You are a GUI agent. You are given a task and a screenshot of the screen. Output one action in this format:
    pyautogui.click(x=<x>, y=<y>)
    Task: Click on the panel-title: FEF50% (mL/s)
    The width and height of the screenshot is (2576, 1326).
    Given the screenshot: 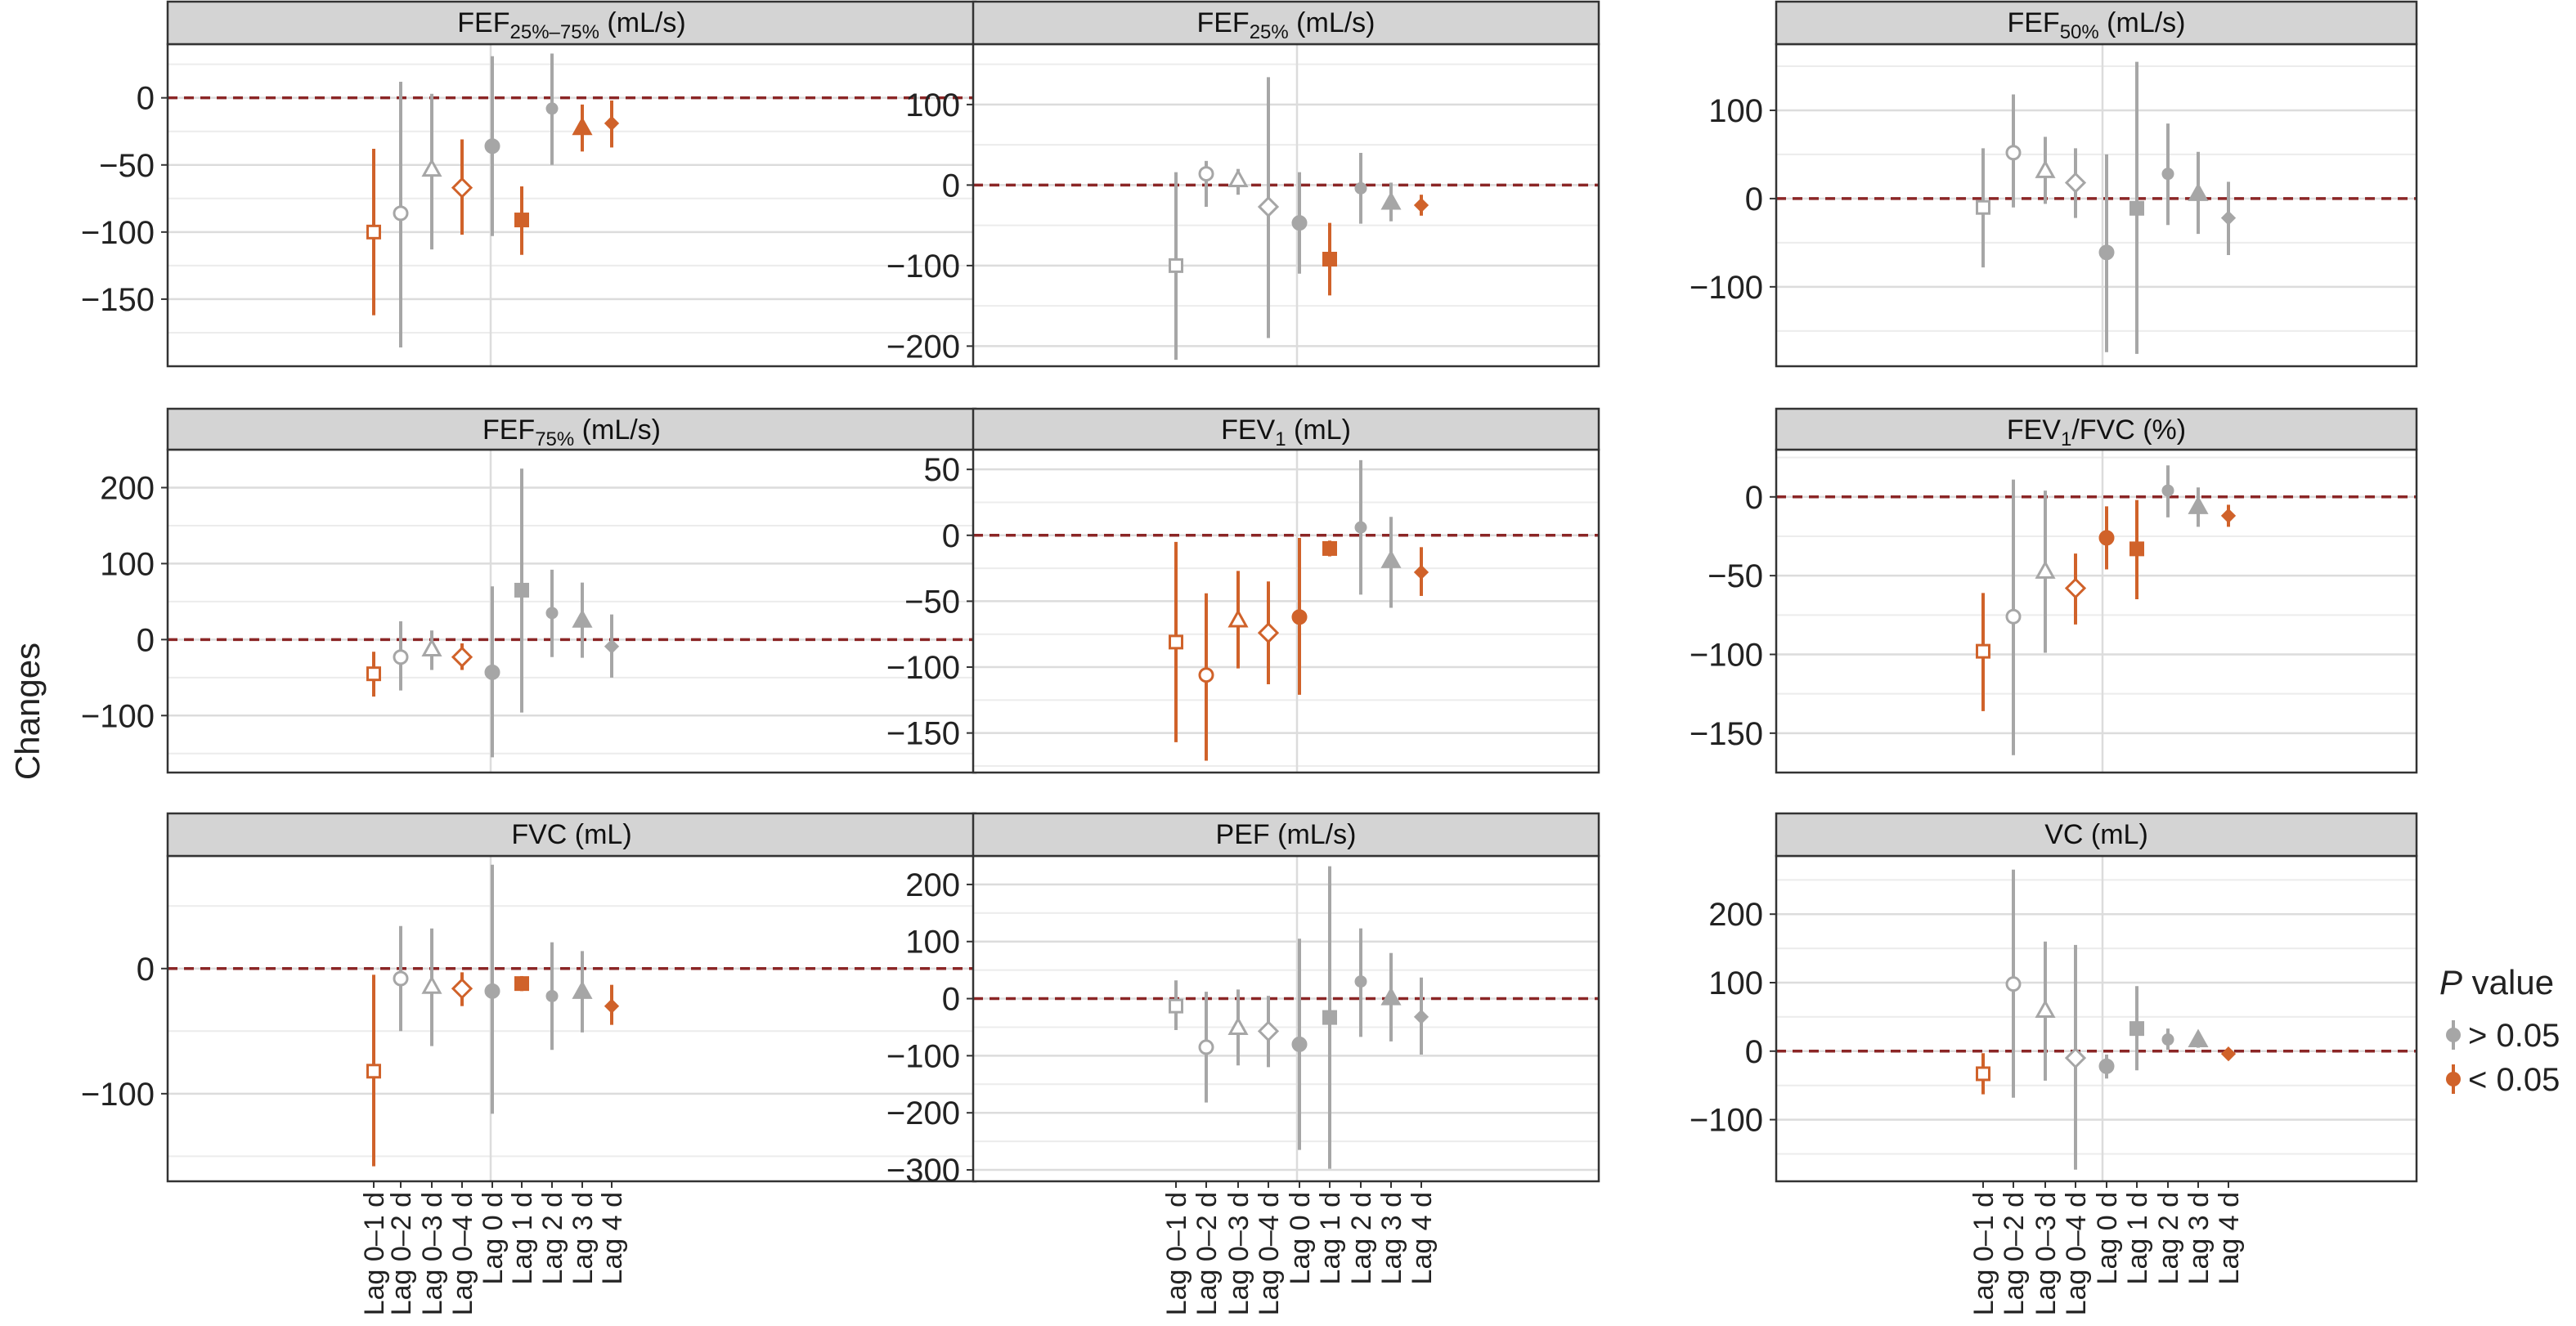 What is the action you would take?
    pyautogui.click(x=2096, y=25)
    